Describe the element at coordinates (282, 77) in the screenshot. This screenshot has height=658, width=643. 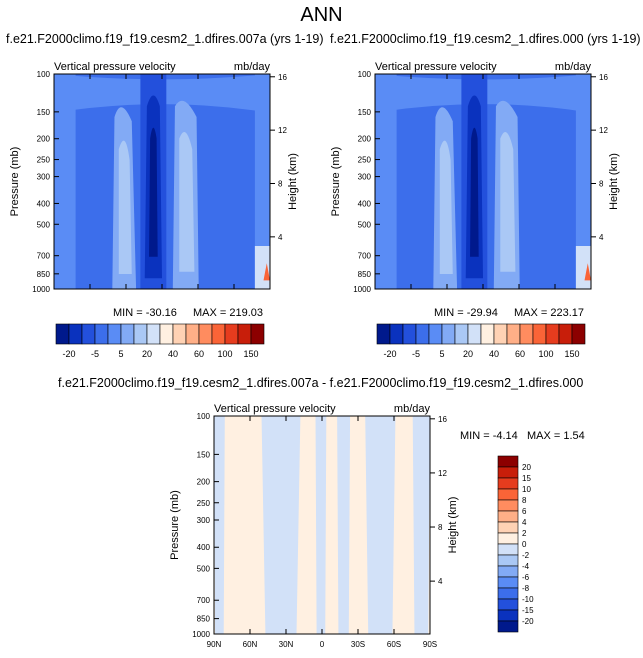
I see `height-tick-label: 16` at that location.